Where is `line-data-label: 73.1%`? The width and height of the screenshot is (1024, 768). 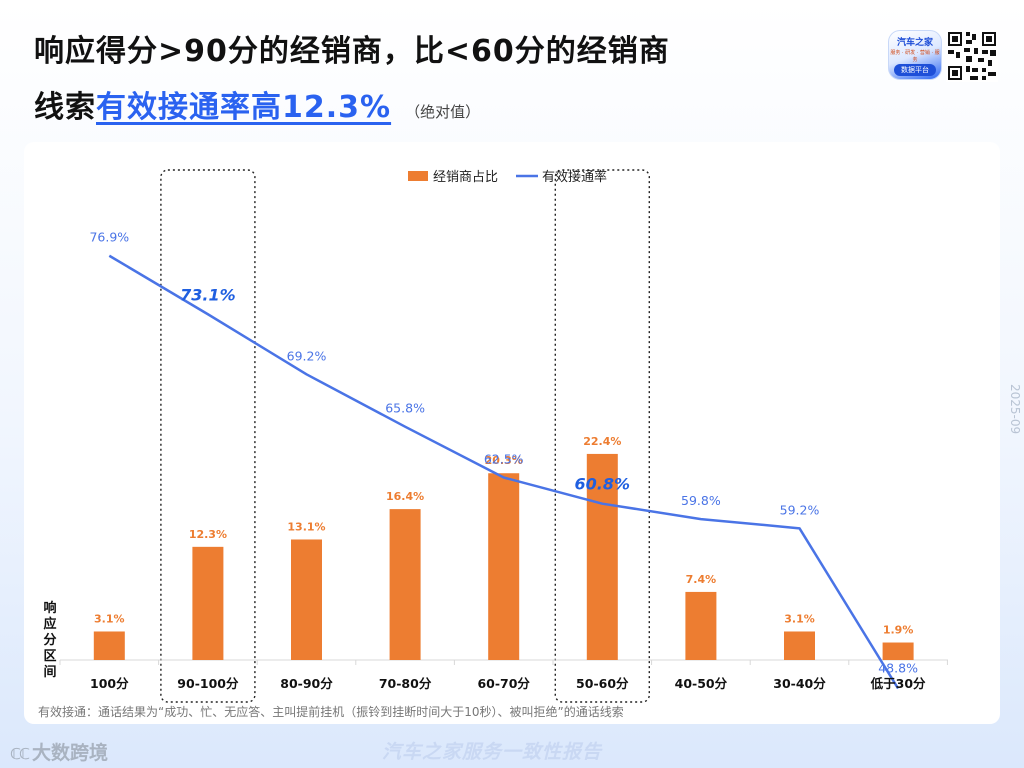
line-data-label: 73.1% is located at coordinates (208, 294).